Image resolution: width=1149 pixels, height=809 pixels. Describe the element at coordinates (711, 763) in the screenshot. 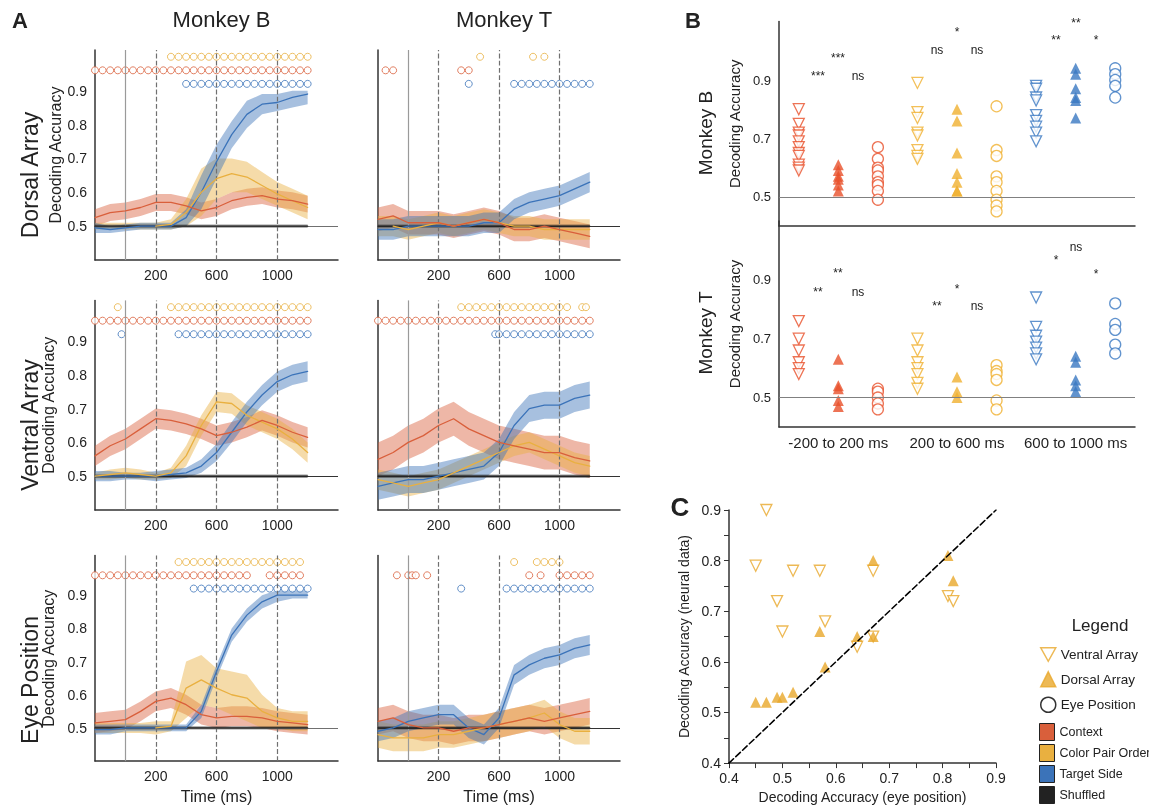

I see `y-tick-label: 0.4` at that location.